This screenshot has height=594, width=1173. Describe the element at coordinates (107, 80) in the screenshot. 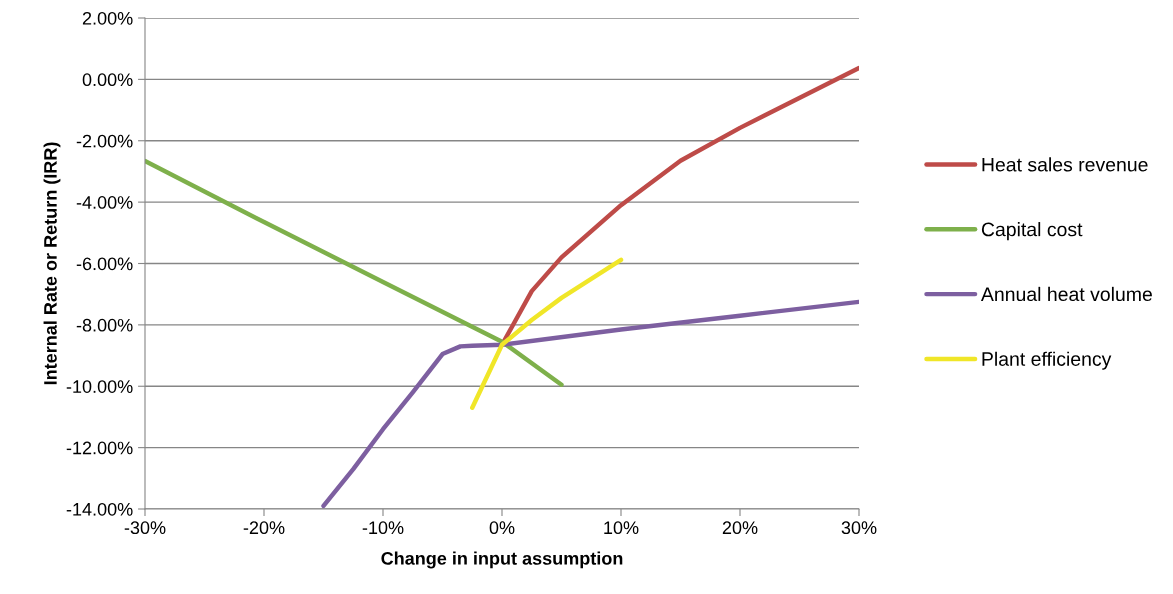

I see `y-tick-label: 0.00%` at that location.